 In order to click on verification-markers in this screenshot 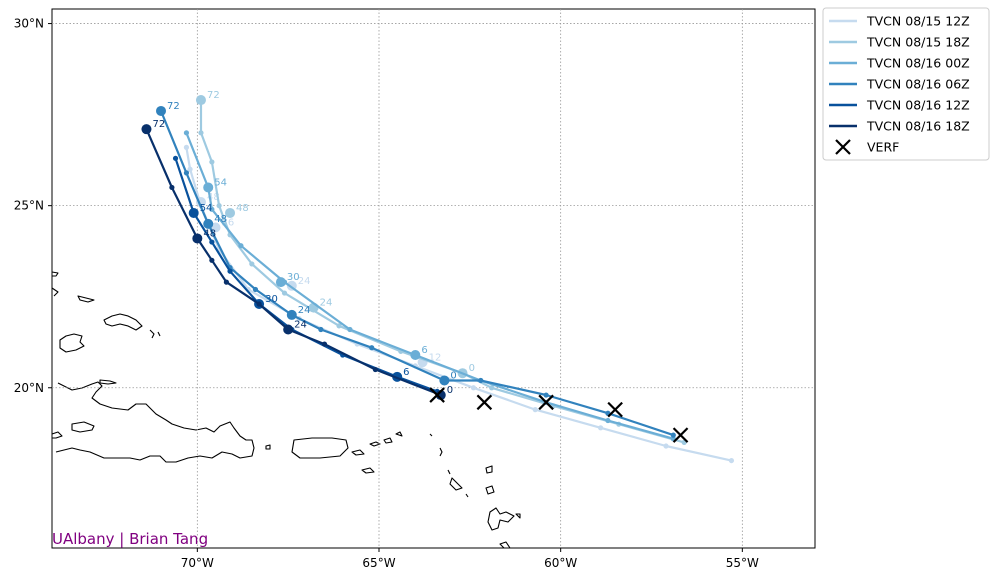, I will do `click(559, 415)`.